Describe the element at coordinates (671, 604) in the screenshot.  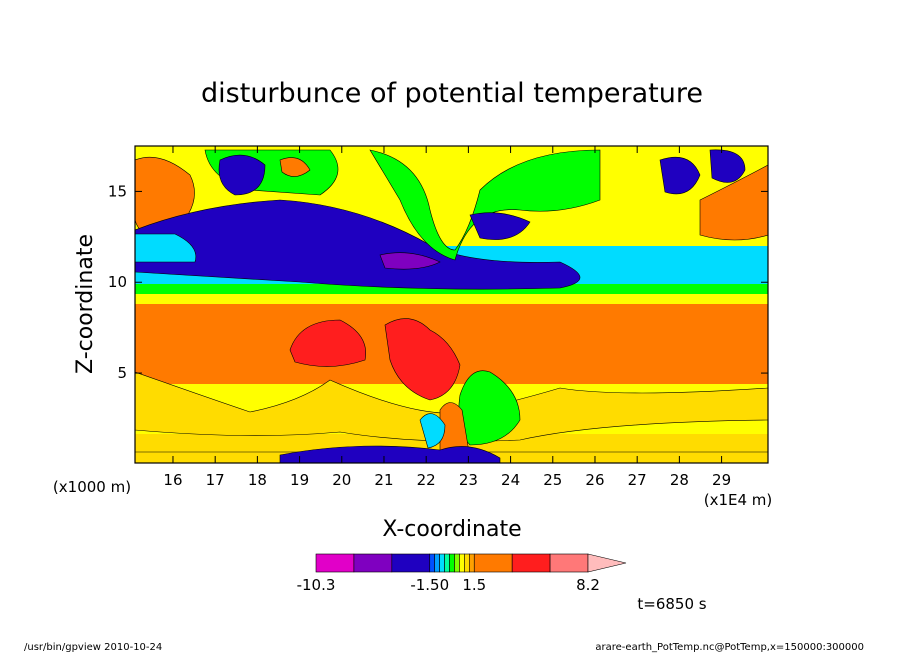
I see `time-label: t=6850 s` at that location.